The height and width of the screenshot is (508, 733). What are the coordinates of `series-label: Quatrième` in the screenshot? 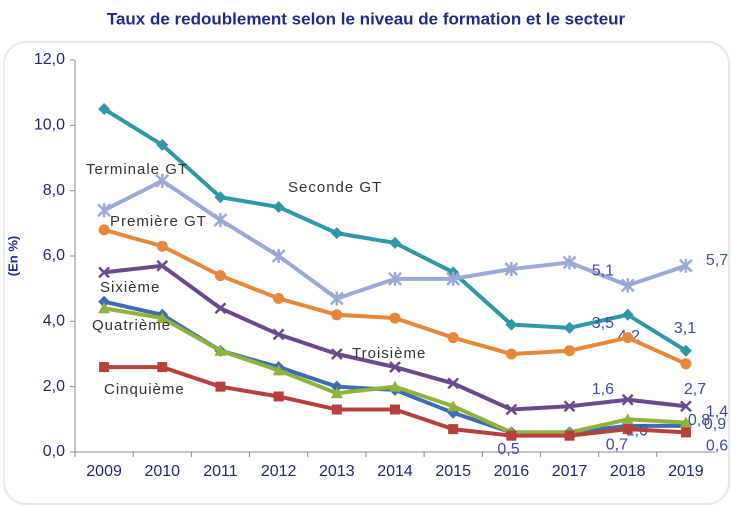 It's located at (131, 325).